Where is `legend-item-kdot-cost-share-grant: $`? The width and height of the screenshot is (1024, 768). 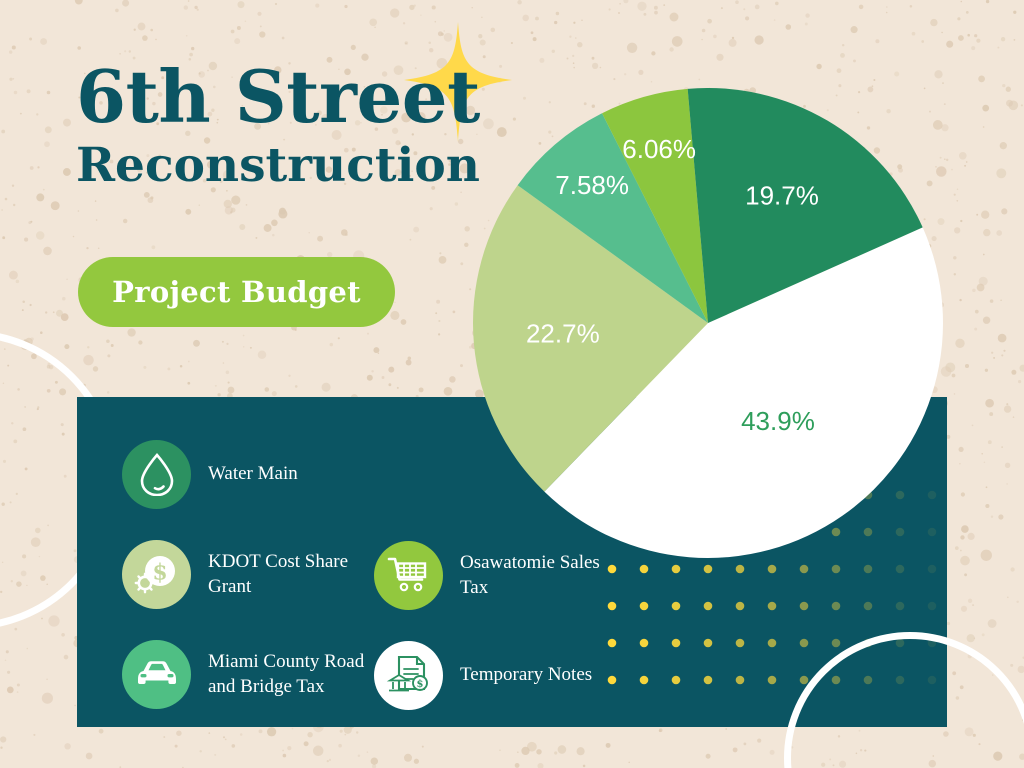
legend-item-kdot-cost-share-grant: $ is located at coordinates (249, 574).